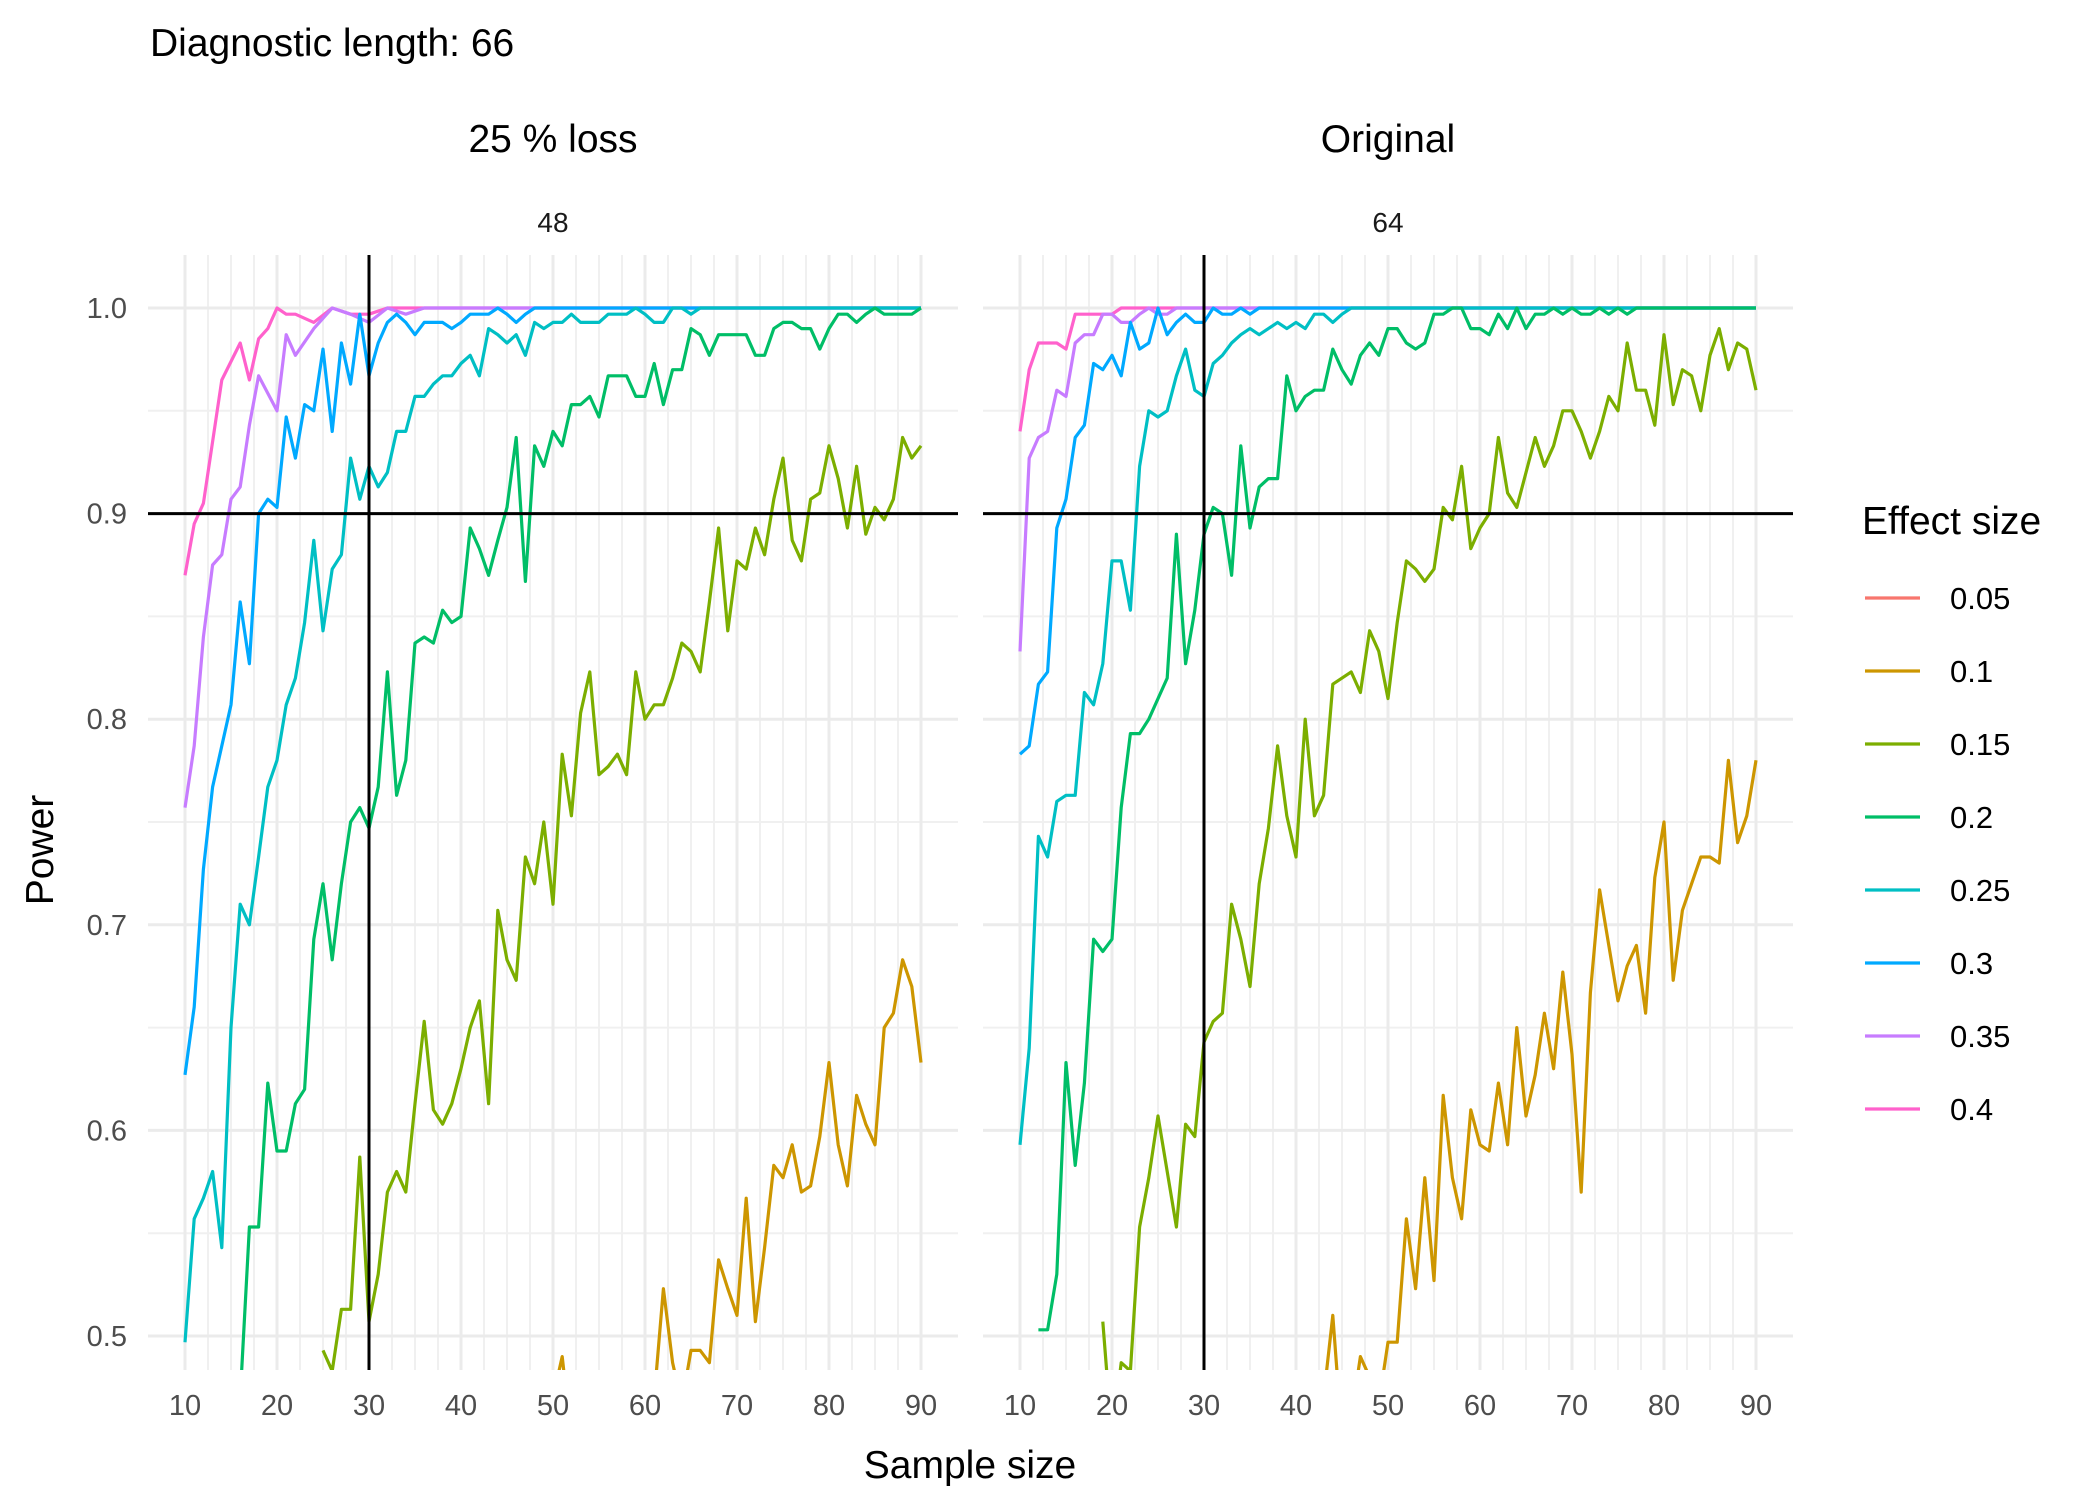  Describe the element at coordinates (1937, 598) in the screenshot. I see `legend-item: 0.05` at that location.